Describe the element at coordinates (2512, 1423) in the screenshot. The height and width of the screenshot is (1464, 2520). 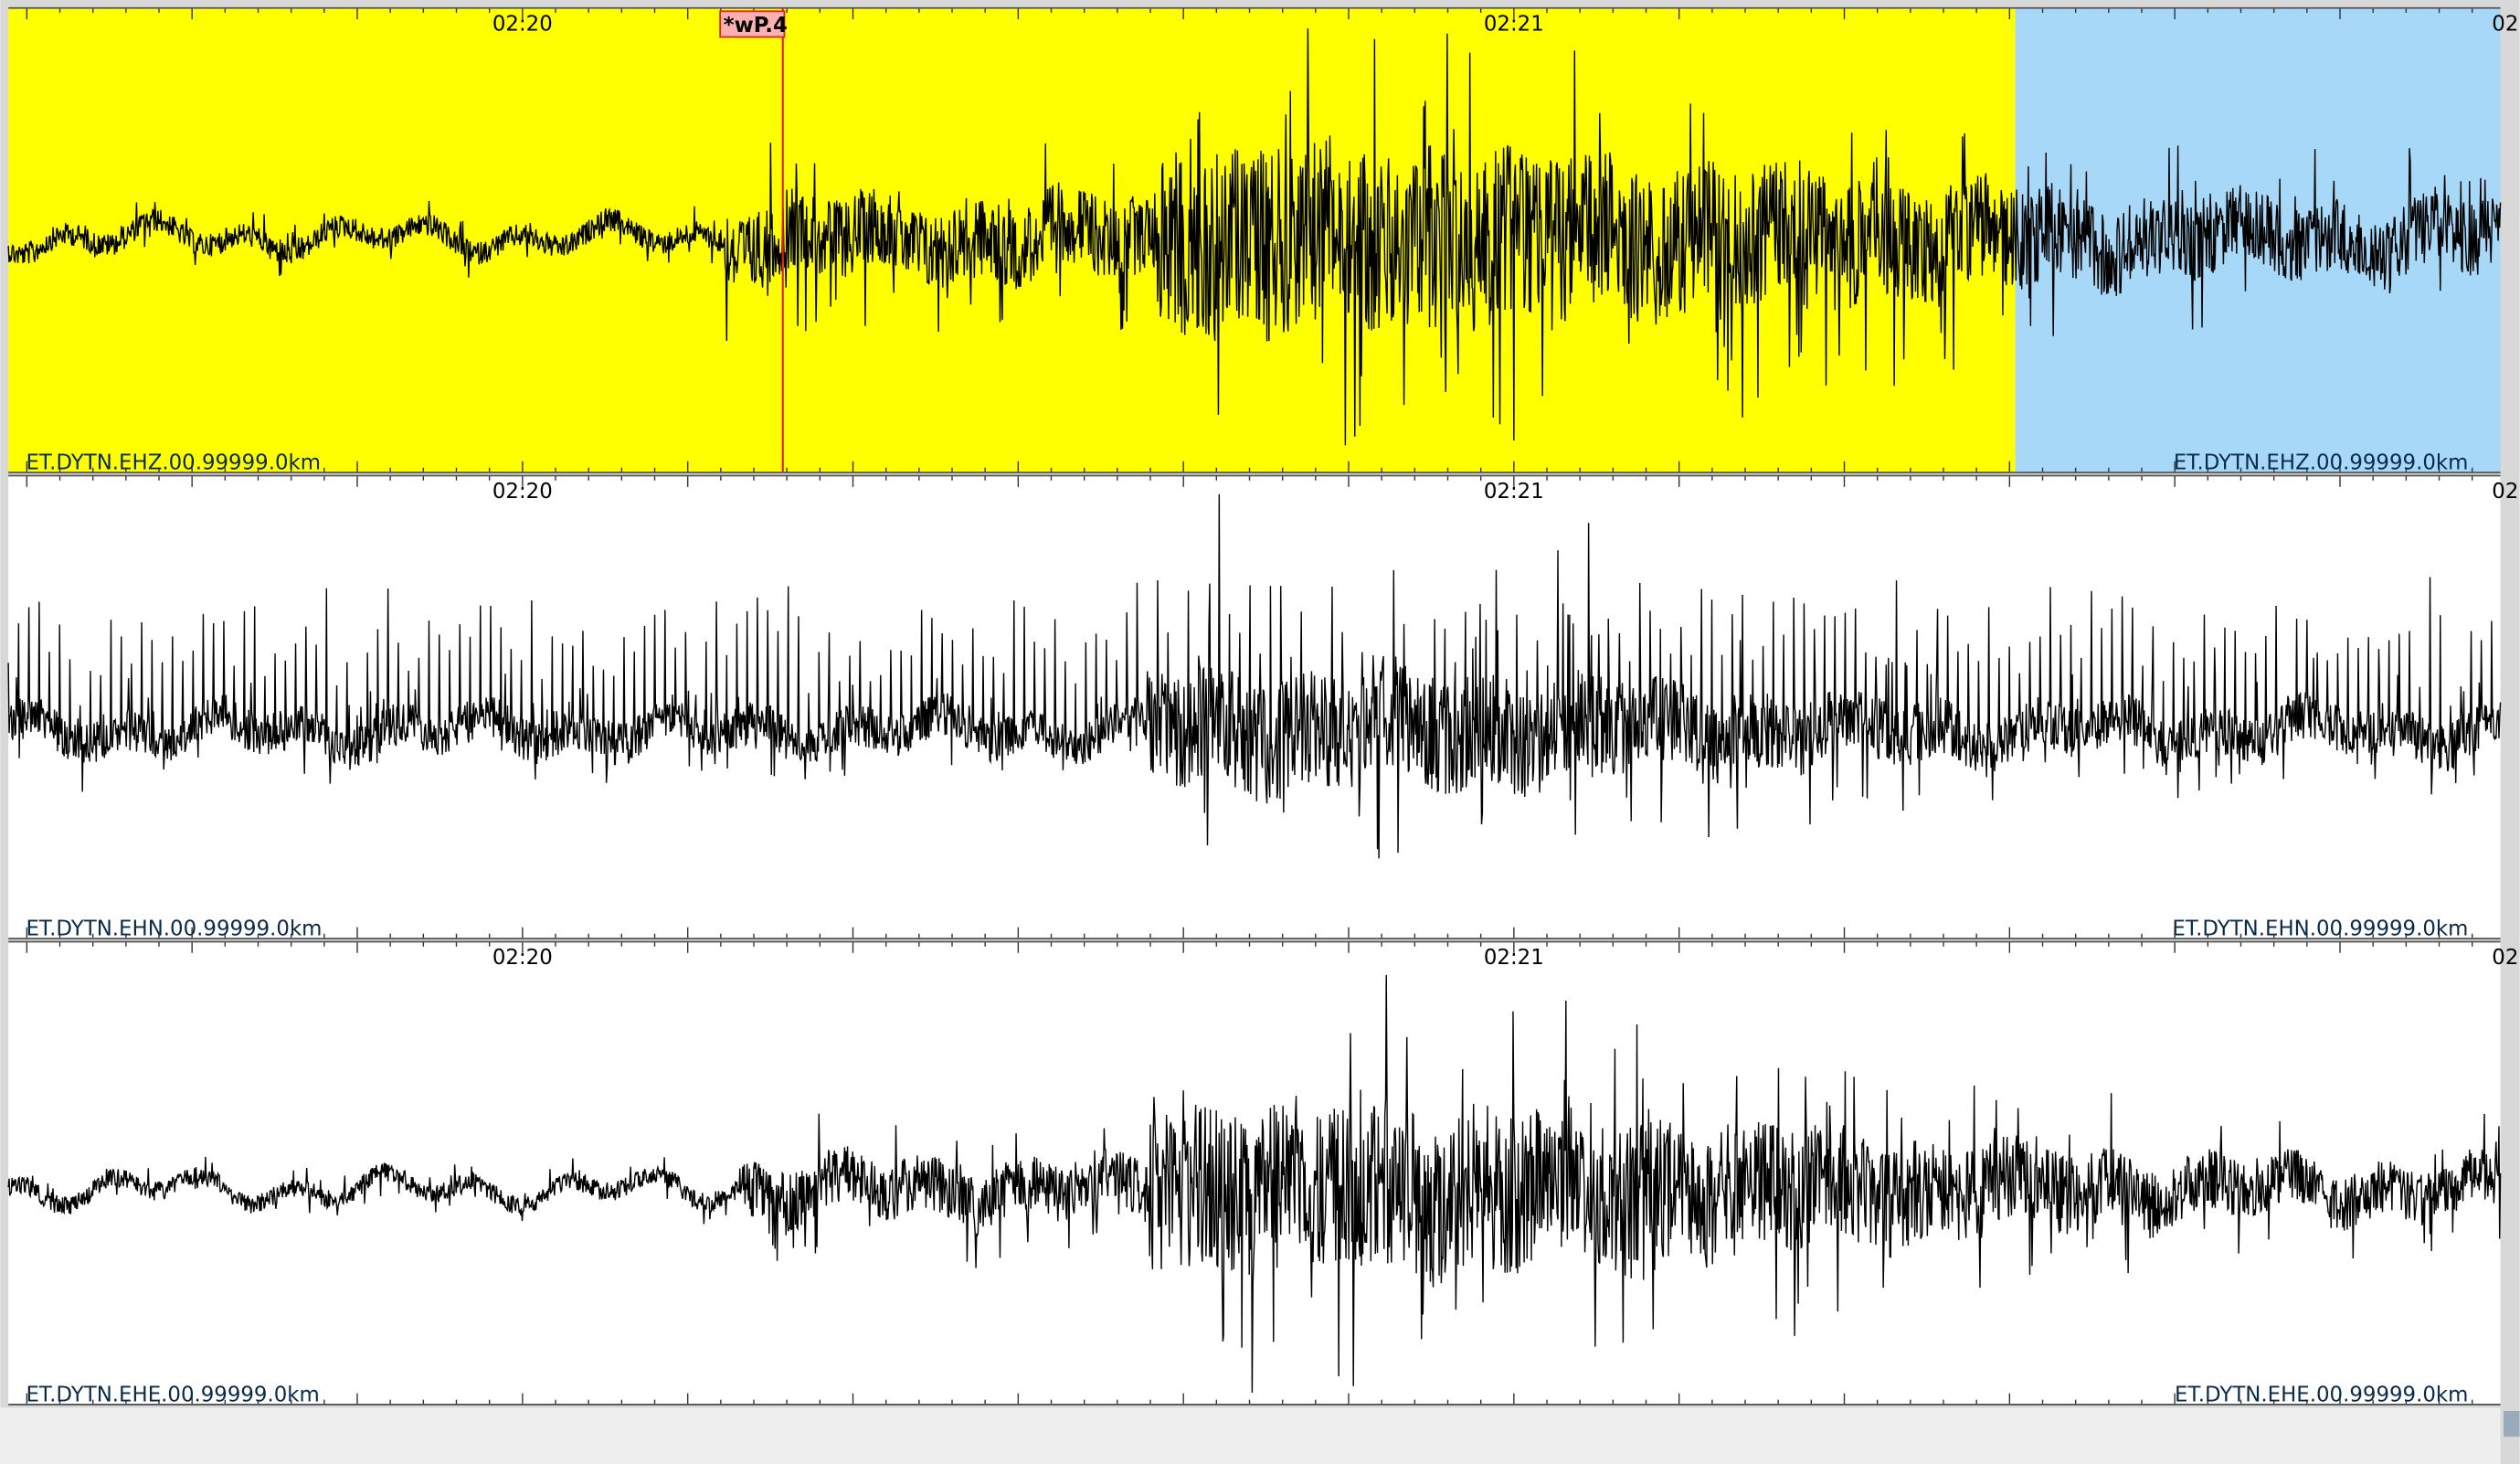
I see `resize-icon` at that location.